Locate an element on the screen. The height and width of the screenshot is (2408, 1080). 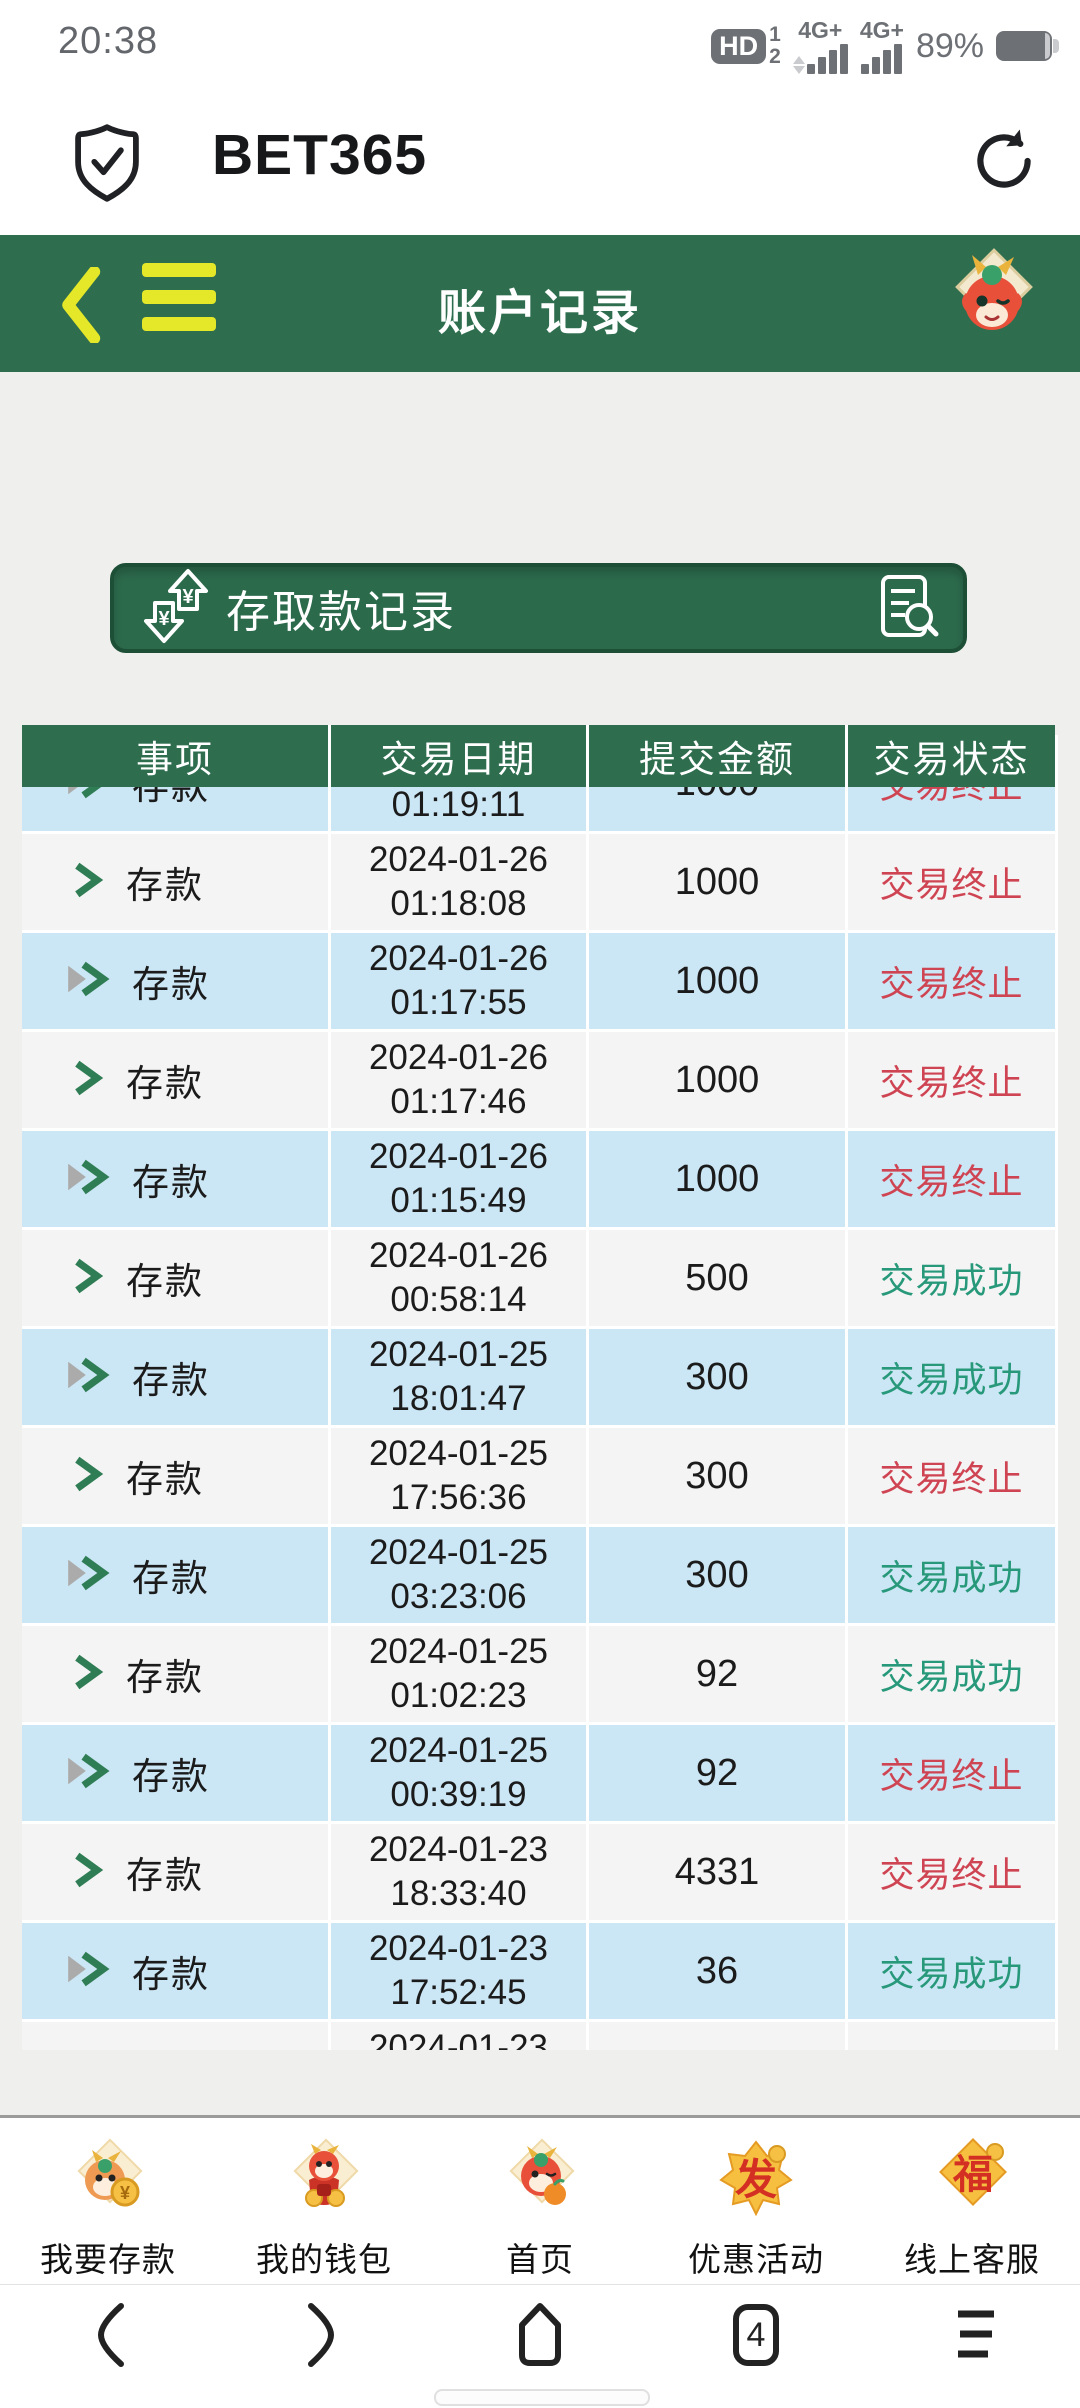
date-cell: 2024-01-26 00:58:14 is located at coordinates (460, 1278).